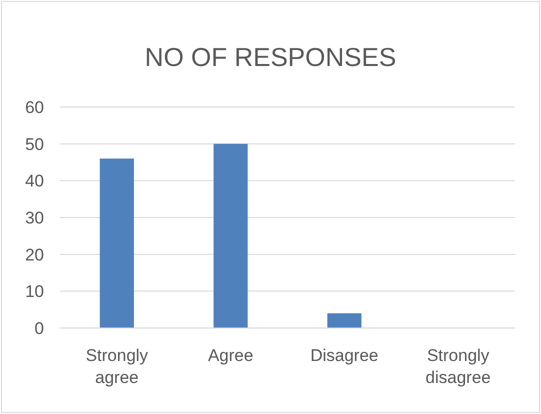 The image size is (541, 414). Describe the element at coordinates (34, 218) in the screenshot. I see `y-tick-label: 30` at that location.